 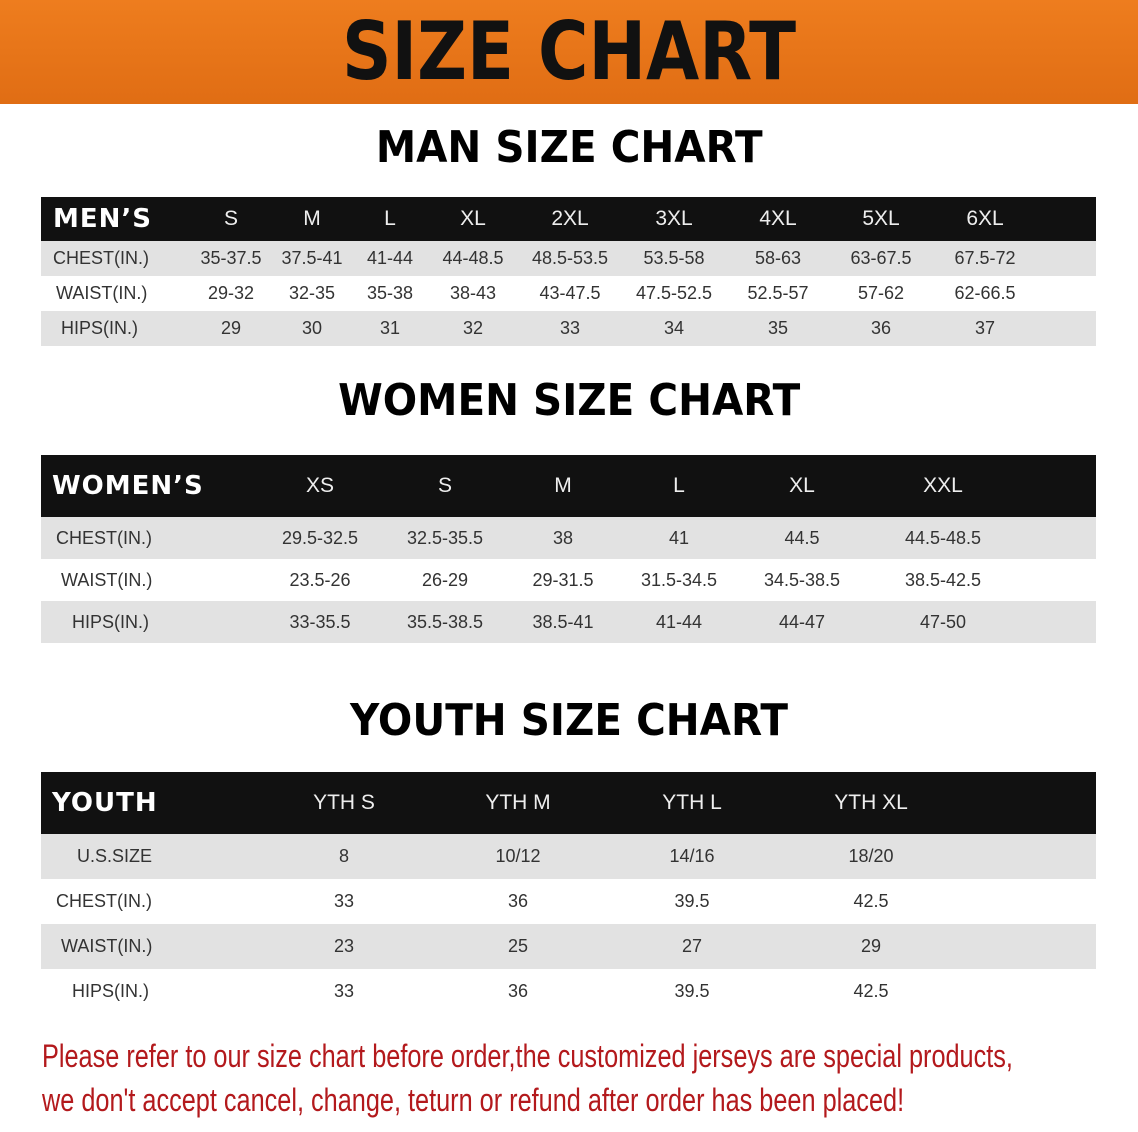 I want to click on size-column-header: L, so click(x=390, y=218).